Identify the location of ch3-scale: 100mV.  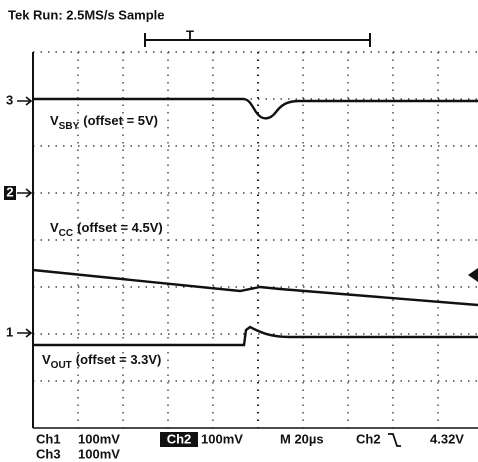
(99, 453).